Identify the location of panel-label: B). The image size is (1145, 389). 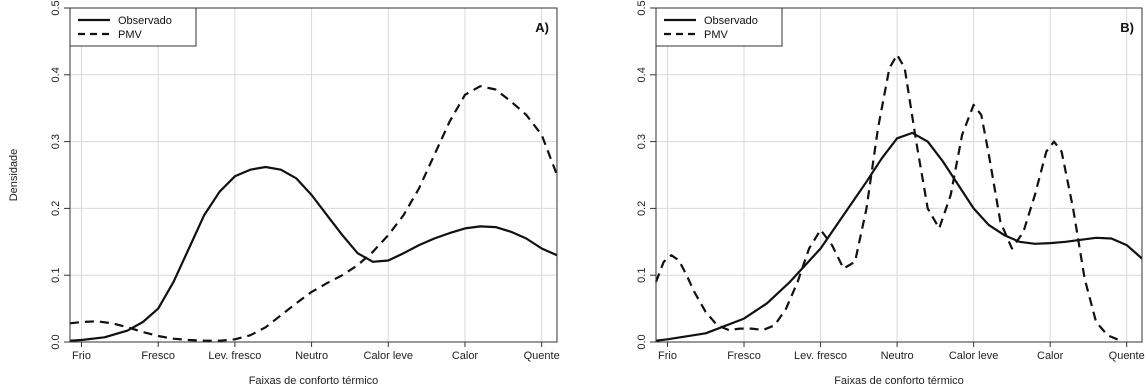
(1127, 27).